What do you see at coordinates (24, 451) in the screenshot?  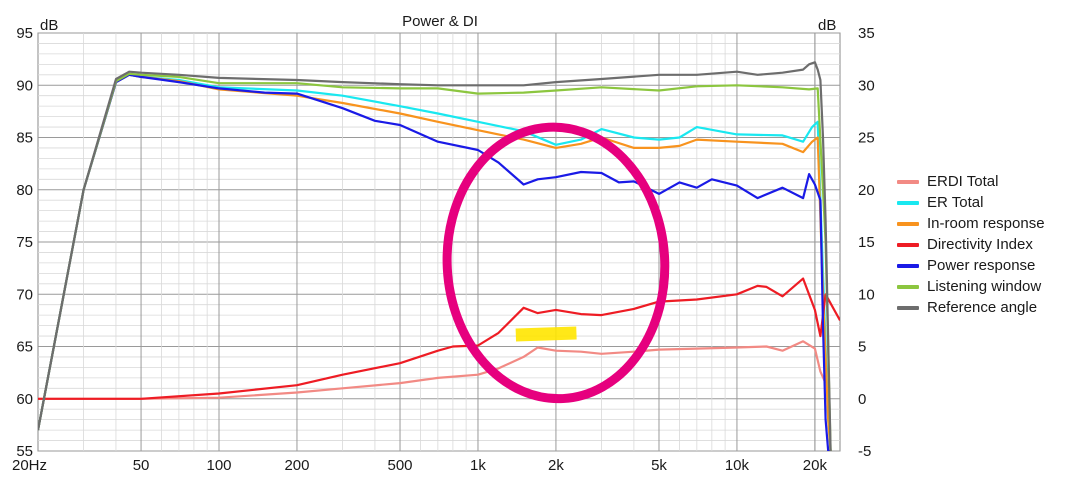 I see `y-left-tick-label: 55` at bounding box center [24, 451].